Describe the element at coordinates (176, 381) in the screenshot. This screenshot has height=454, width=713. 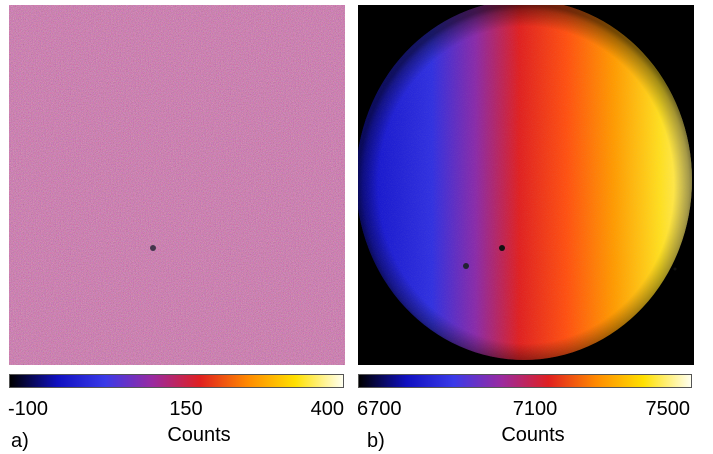
I see `colorbar-a` at that location.